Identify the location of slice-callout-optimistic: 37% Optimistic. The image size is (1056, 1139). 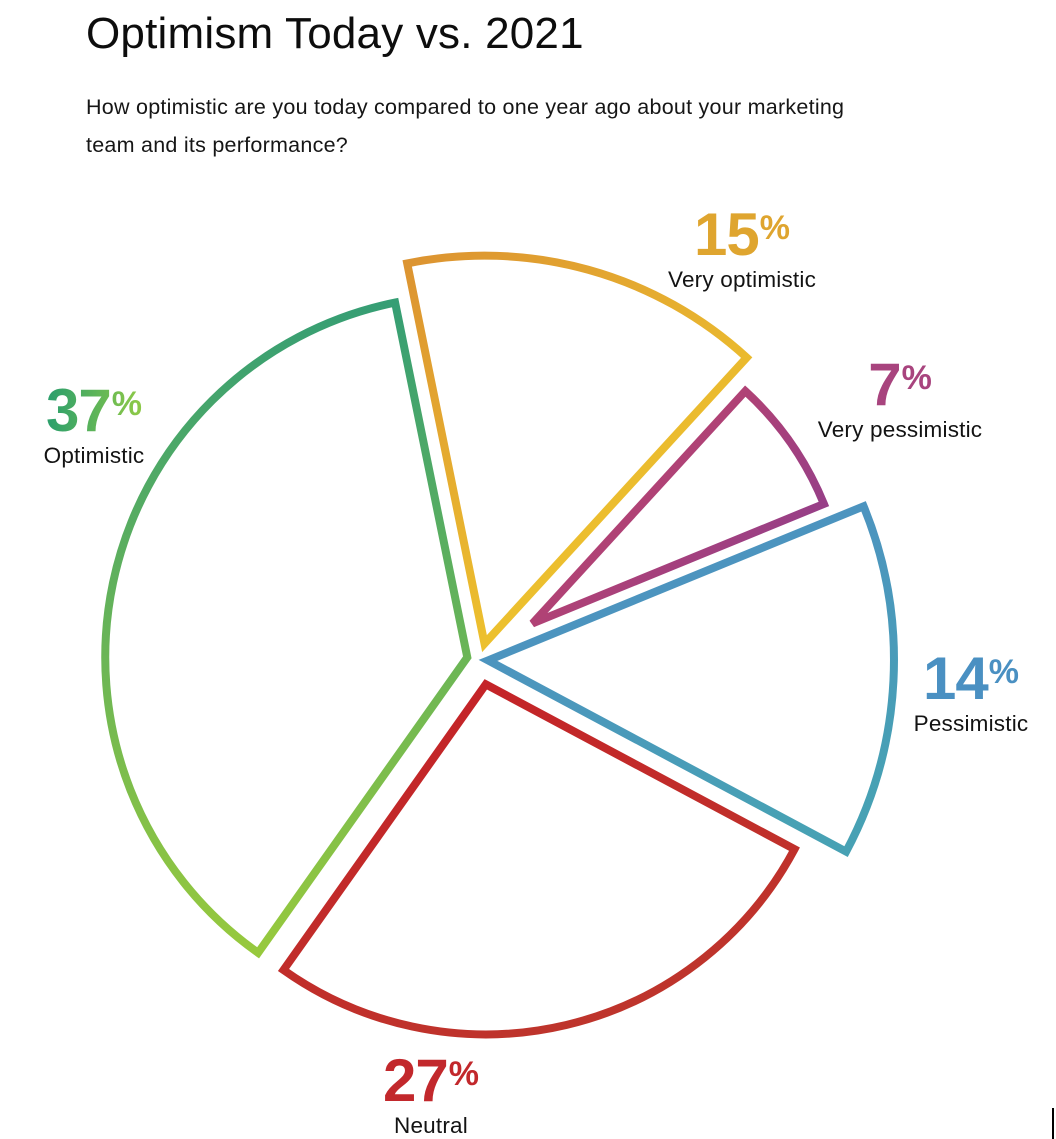
(94, 423).